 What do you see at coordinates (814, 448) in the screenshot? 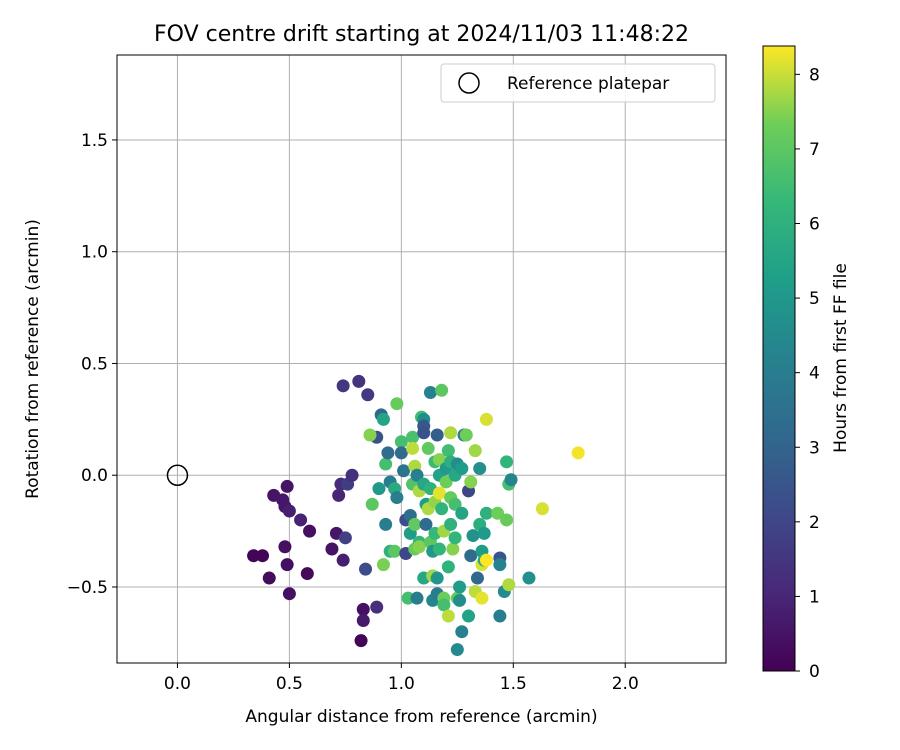
I see `colorbar-tick-label: 3` at bounding box center [814, 448].